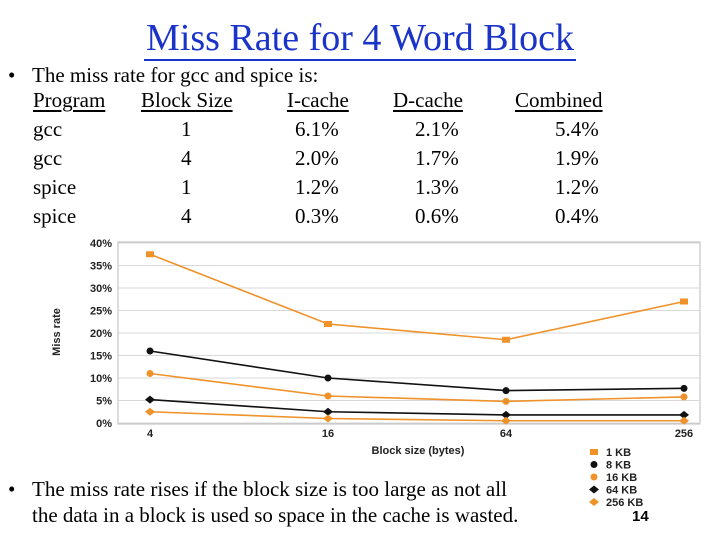 This screenshot has height=540, width=720. I want to click on table-cell: 6.1%, so click(317, 129).